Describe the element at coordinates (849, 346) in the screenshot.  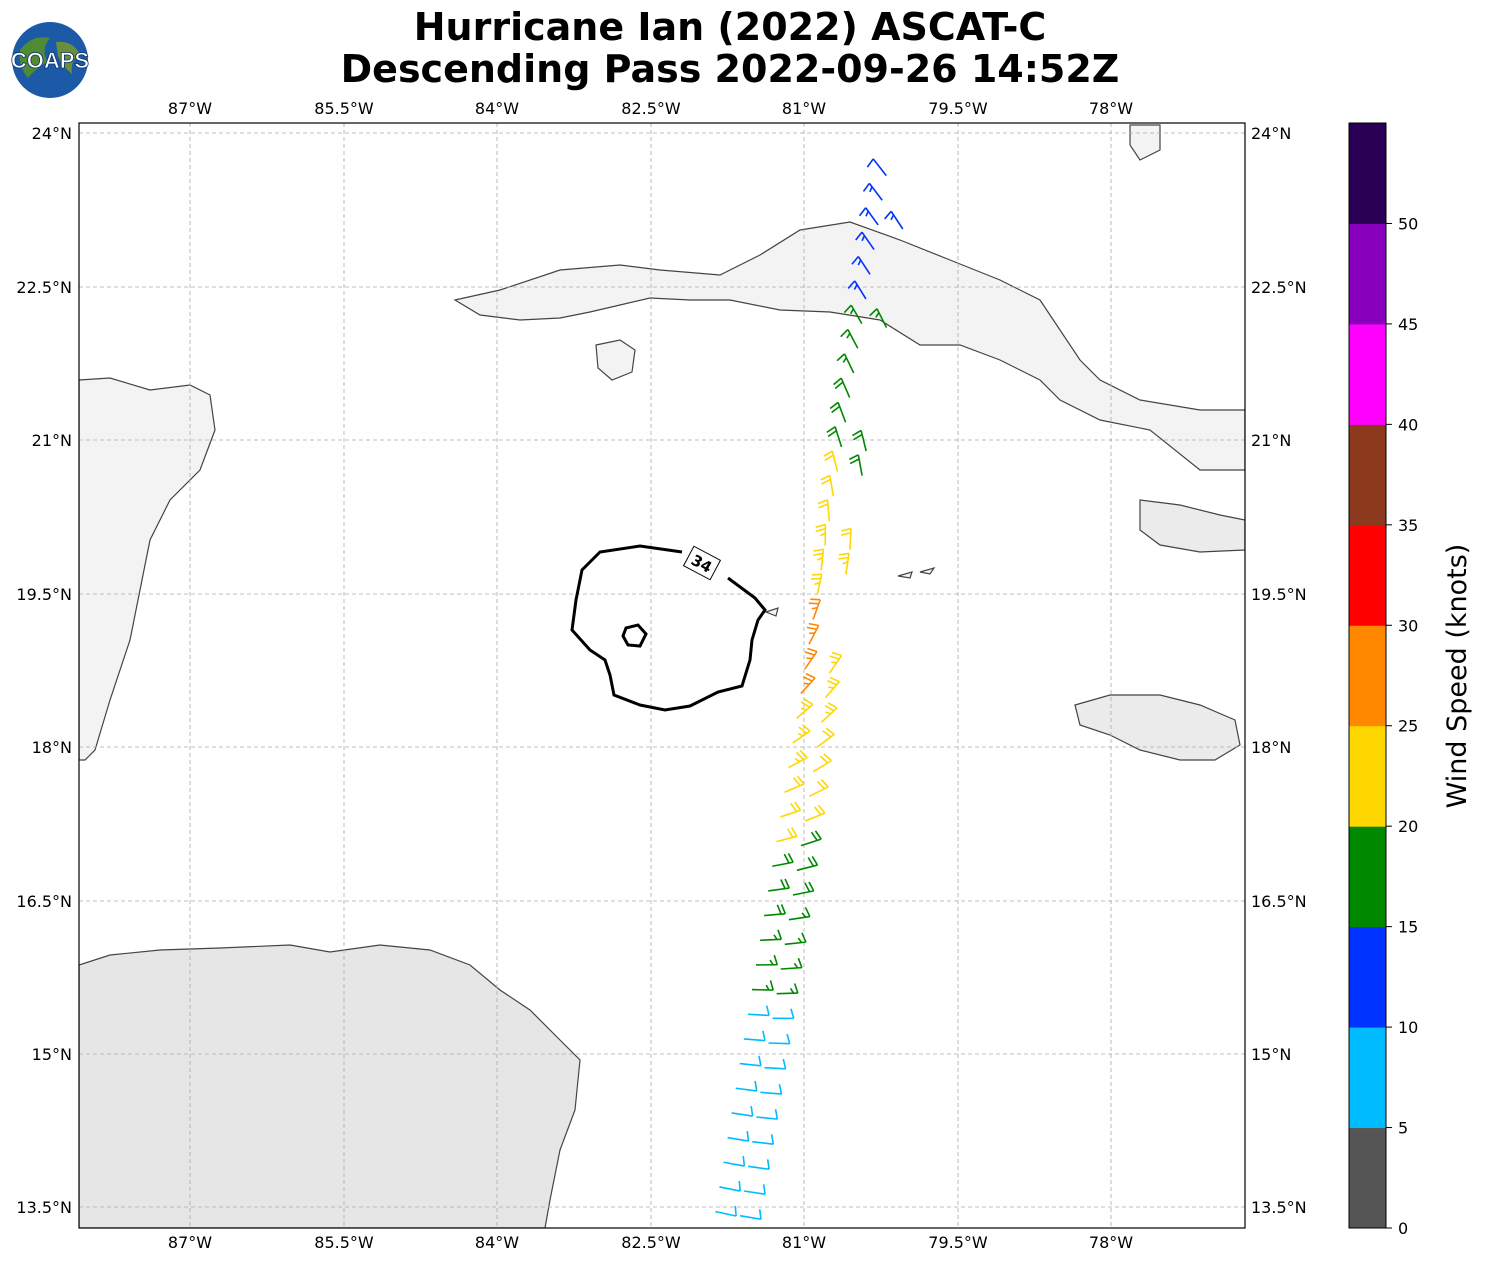
I see `cuba-land` at that location.